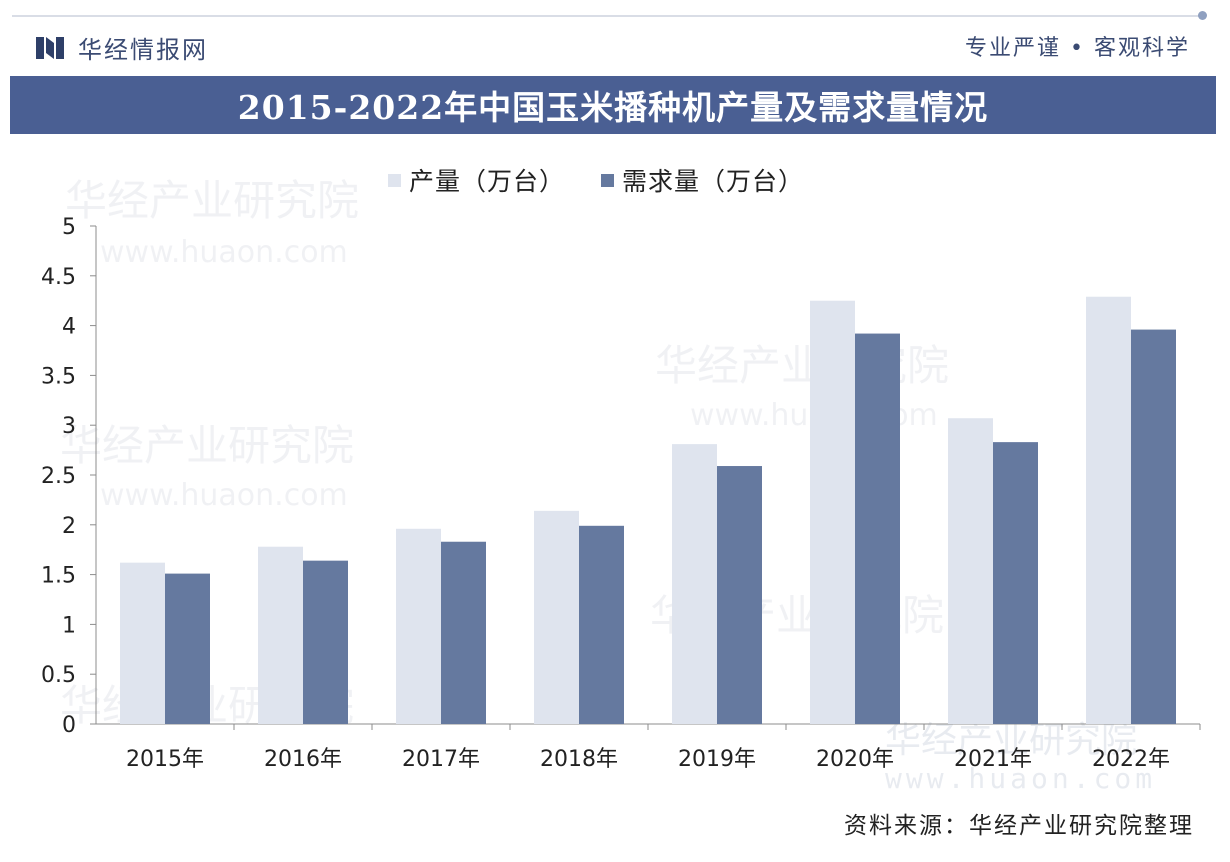  I want to click on header-rule-dot, so click(1202, 15).